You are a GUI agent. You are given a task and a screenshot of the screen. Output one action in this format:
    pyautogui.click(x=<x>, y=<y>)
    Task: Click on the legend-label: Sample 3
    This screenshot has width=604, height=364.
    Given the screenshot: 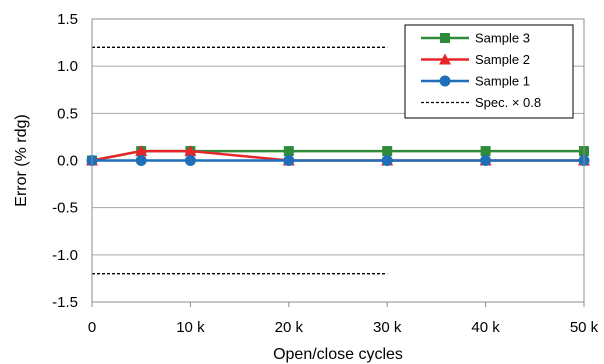 What is the action you would take?
    pyautogui.click(x=502, y=38)
    